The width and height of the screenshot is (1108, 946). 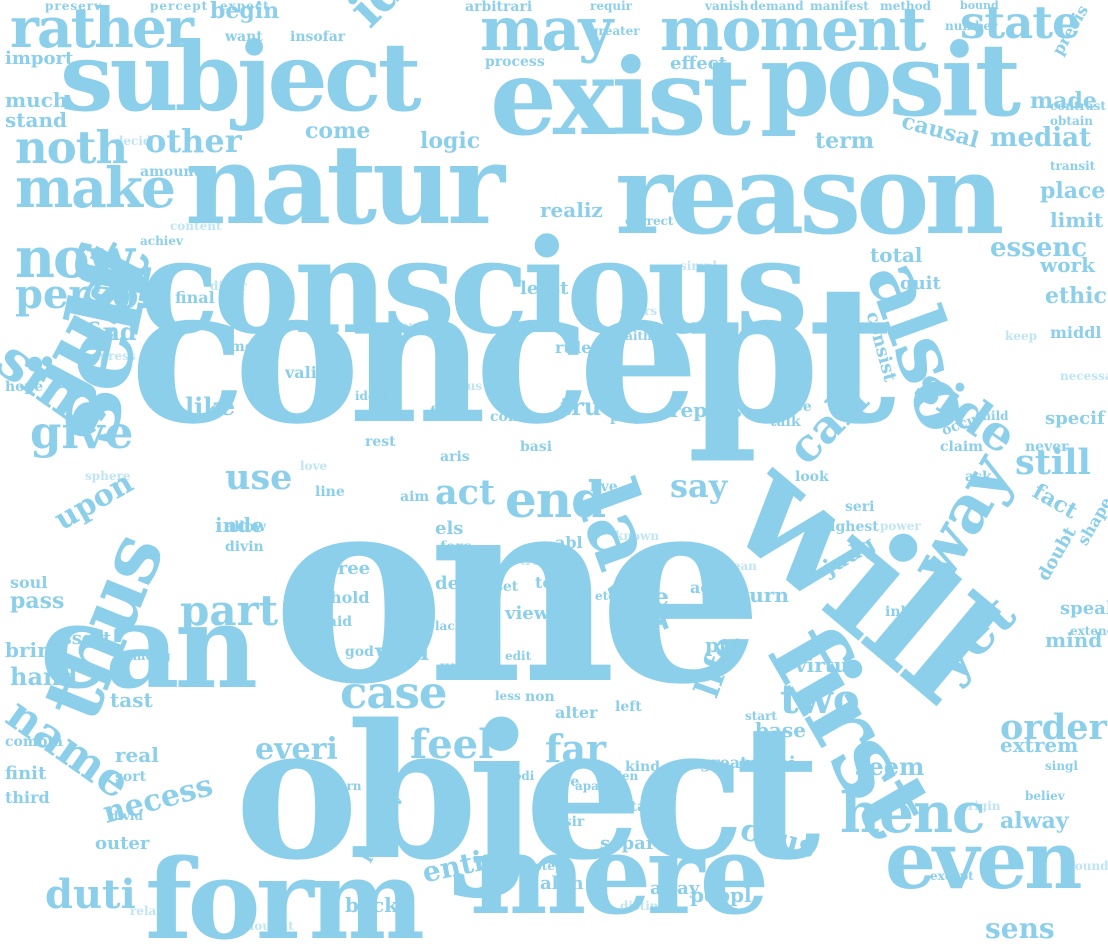 What do you see at coordinates (34, 742) in the screenshot?
I see `cloud-word: combin` at bounding box center [34, 742].